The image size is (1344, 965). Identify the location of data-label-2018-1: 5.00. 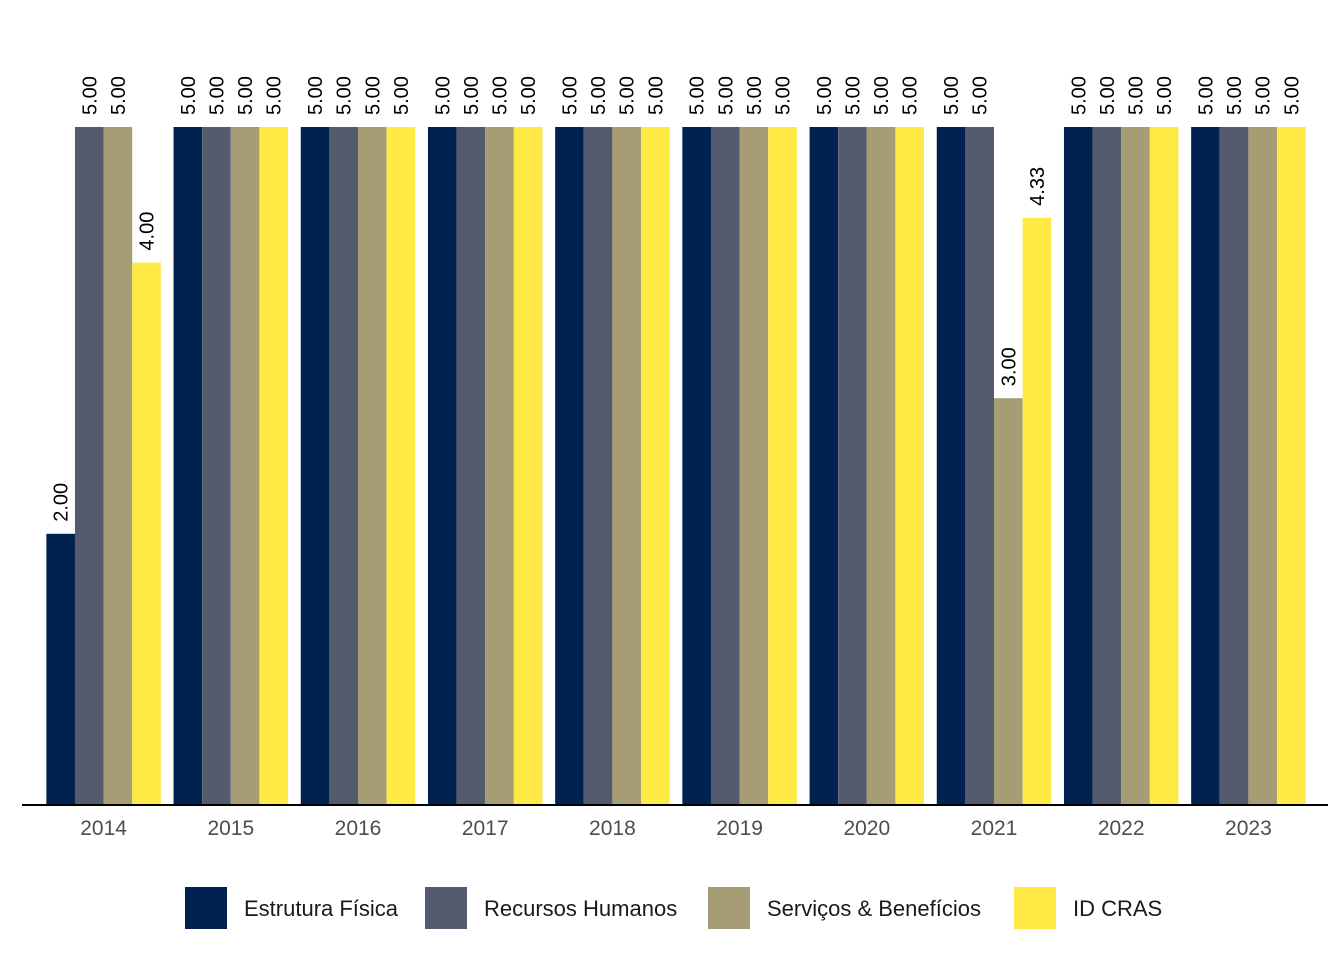
(599, 95).